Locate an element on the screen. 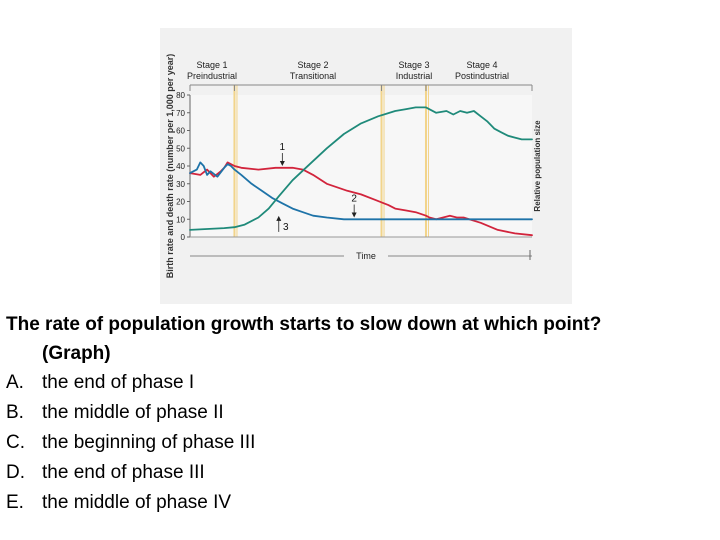 Image resolution: width=720 pixels, height=540 pixels. y2-axis-label: Relative population size is located at coordinates (537, 166).